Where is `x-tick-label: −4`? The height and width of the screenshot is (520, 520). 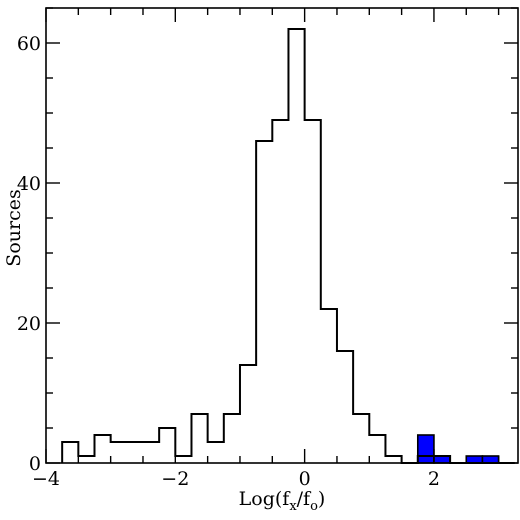 x-tick-label: −4 is located at coordinates (46, 479).